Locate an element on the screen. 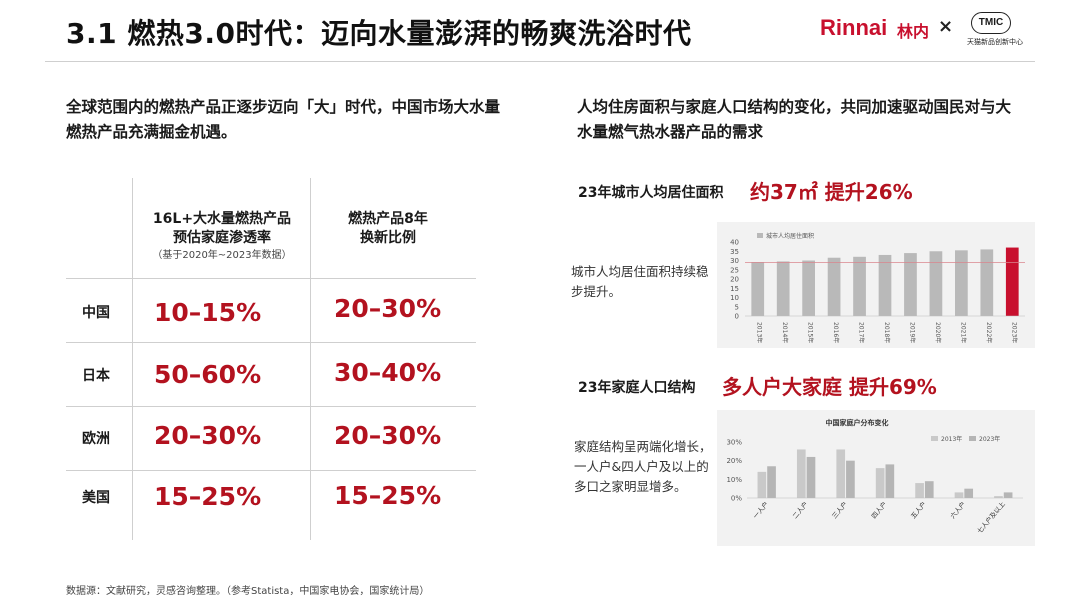 The image size is (1080, 608). x-tick-label: 2018年 is located at coordinates (887, 332).